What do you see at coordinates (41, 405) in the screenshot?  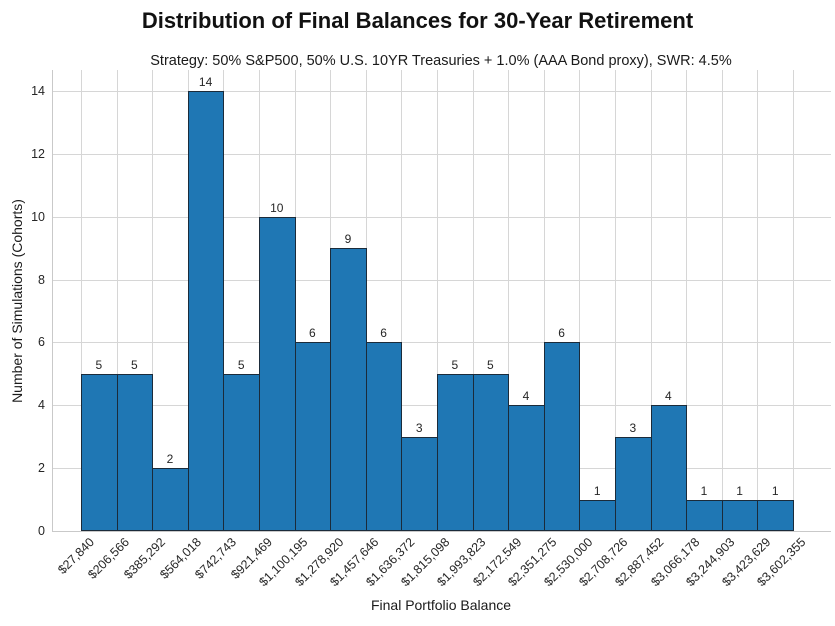 I see `y-tick-label: 4` at bounding box center [41, 405].